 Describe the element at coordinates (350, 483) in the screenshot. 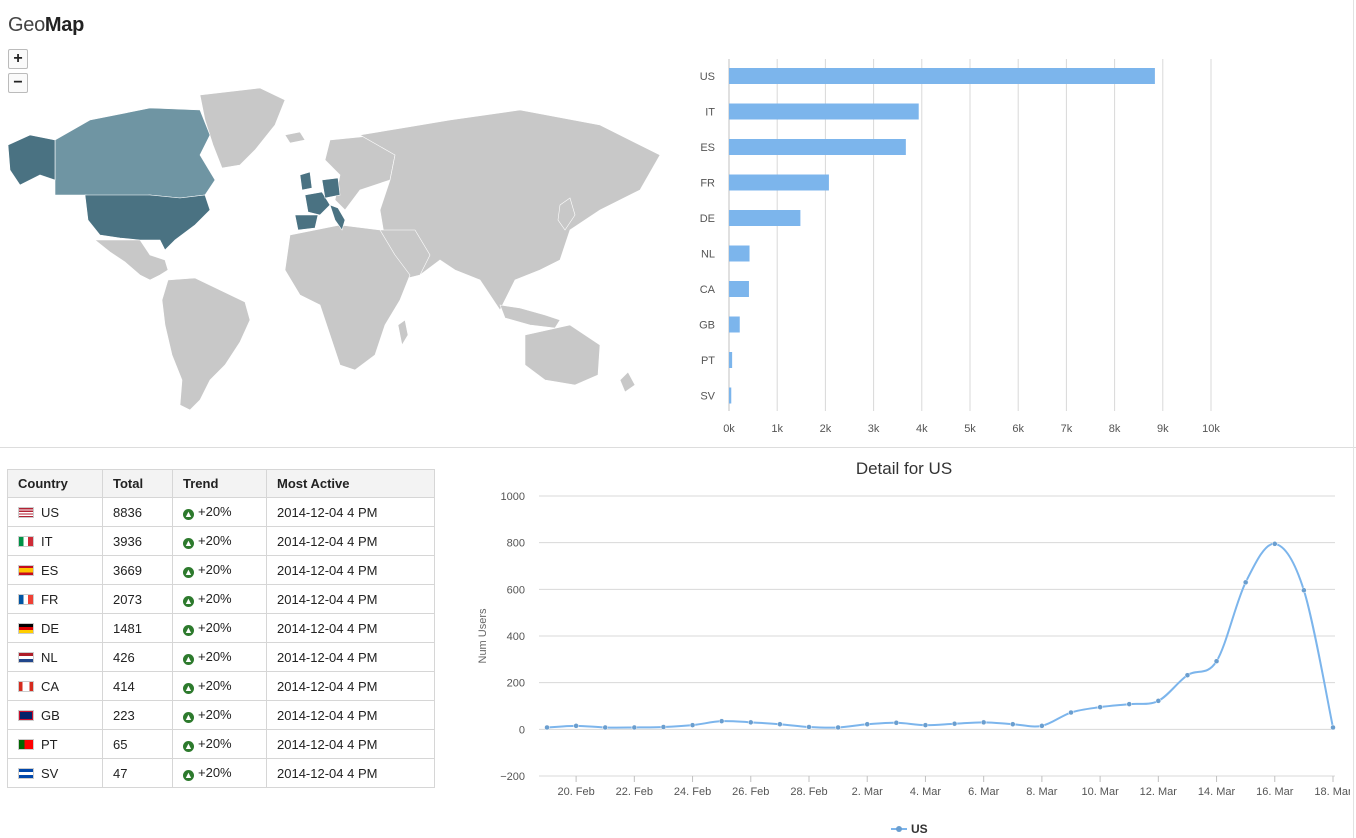

I see `header-most-active: Most Active` at that location.